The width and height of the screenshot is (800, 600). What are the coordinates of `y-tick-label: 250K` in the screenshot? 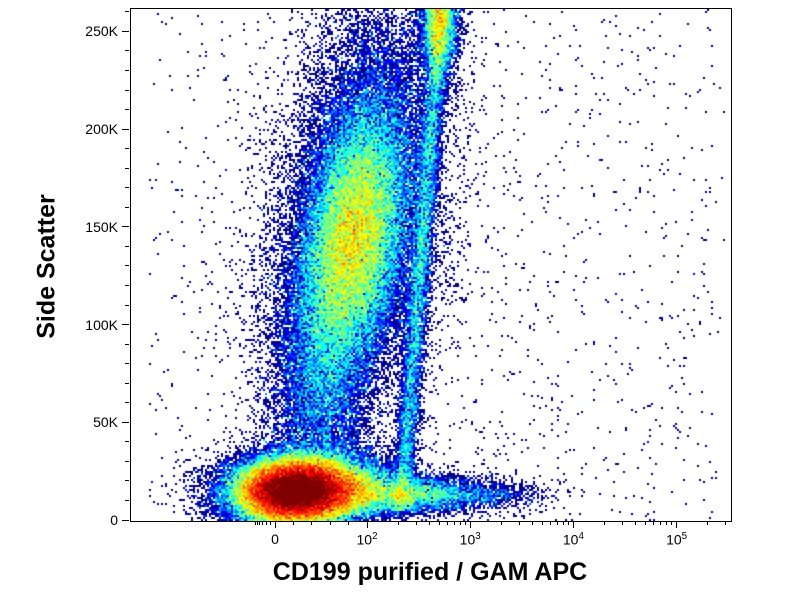 It's located at (101, 31).